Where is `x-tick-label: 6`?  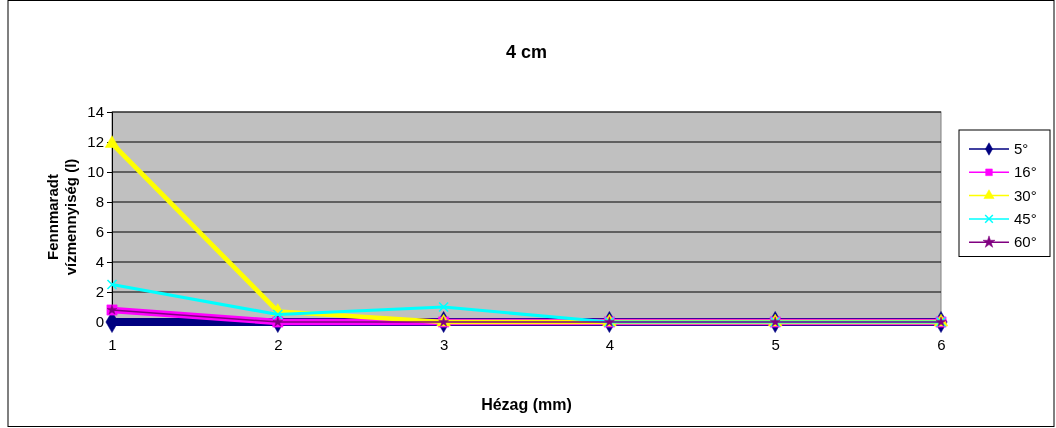
x-tick-label: 6 is located at coordinates (941, 344).